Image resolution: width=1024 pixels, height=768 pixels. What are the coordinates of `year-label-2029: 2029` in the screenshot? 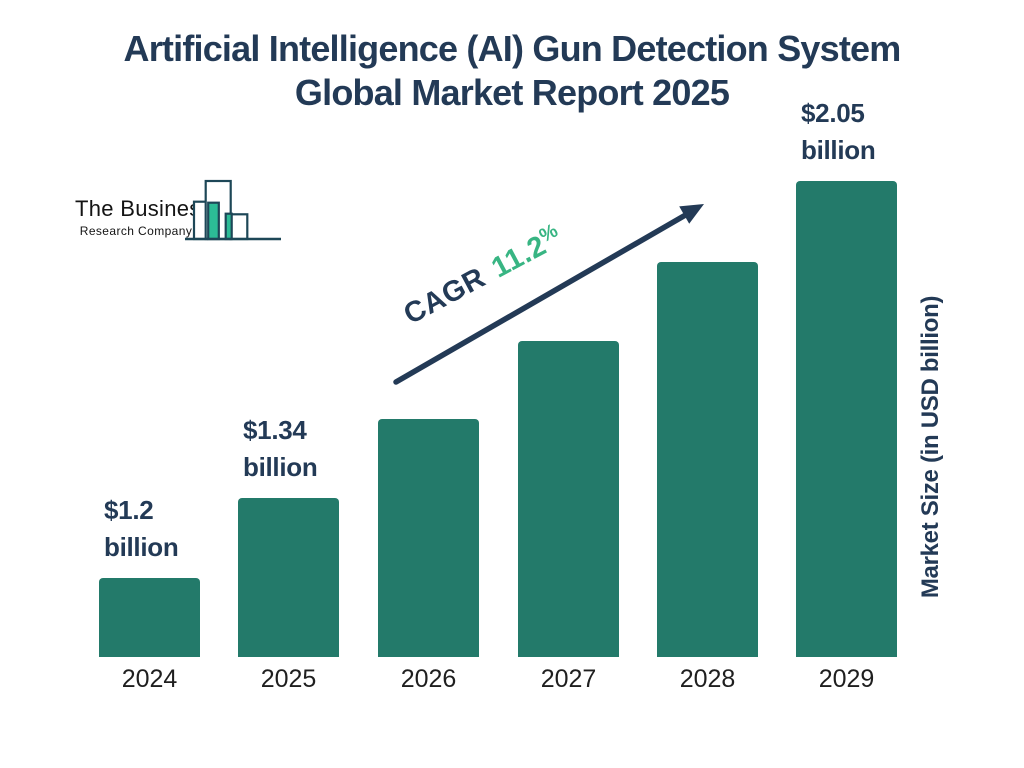 It's located at (846, 679).